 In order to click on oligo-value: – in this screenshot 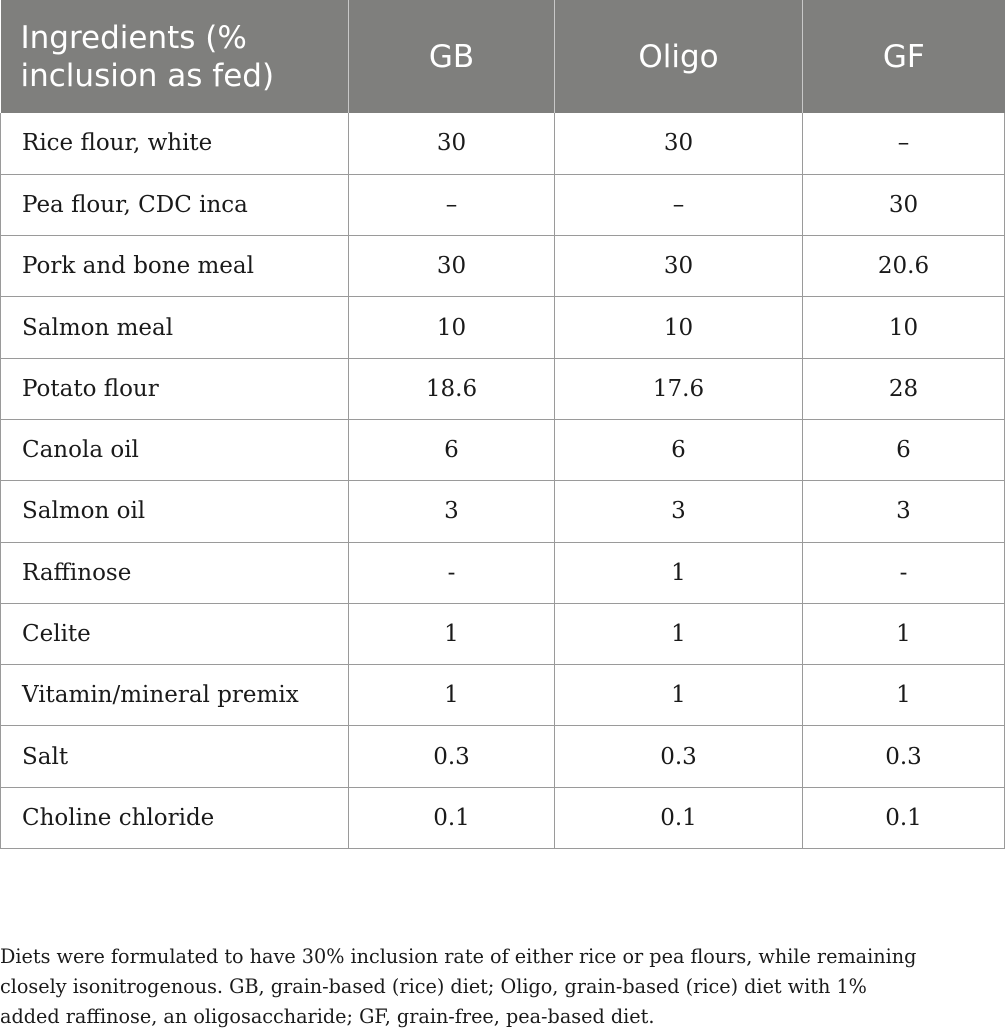, I will do `click(678, 205)`.